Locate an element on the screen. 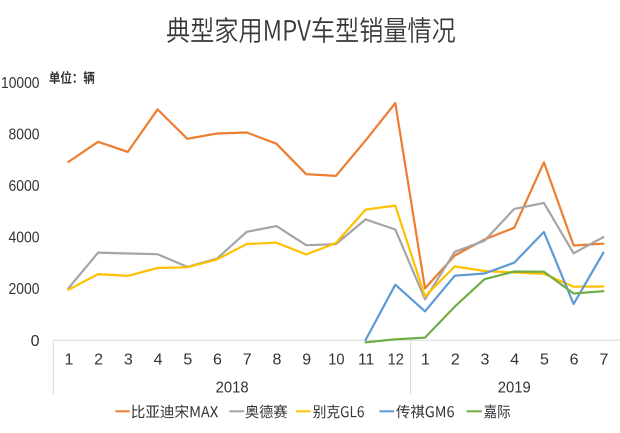 The image size is (620, 433). svg-text: 10000 is located at coordinates (20, 83).